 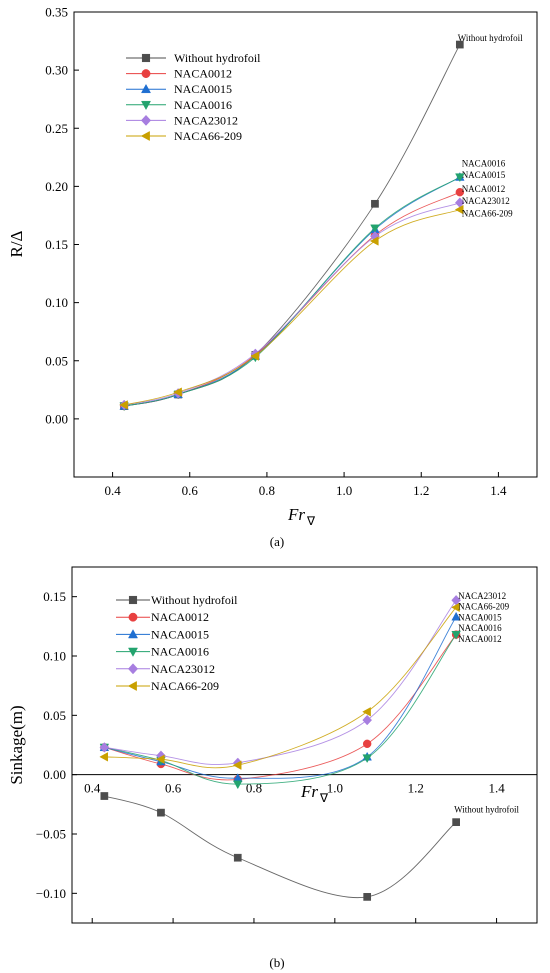 I want to click on figure-caption: (b), so click(x=276, y=962).